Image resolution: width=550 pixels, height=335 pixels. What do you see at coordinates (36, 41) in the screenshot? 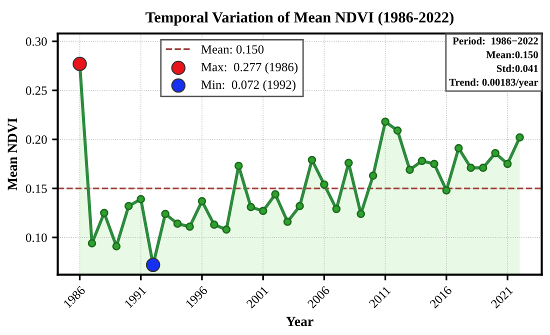
I see `y-tick-label: 0.30` at bounding box center [36, 41].